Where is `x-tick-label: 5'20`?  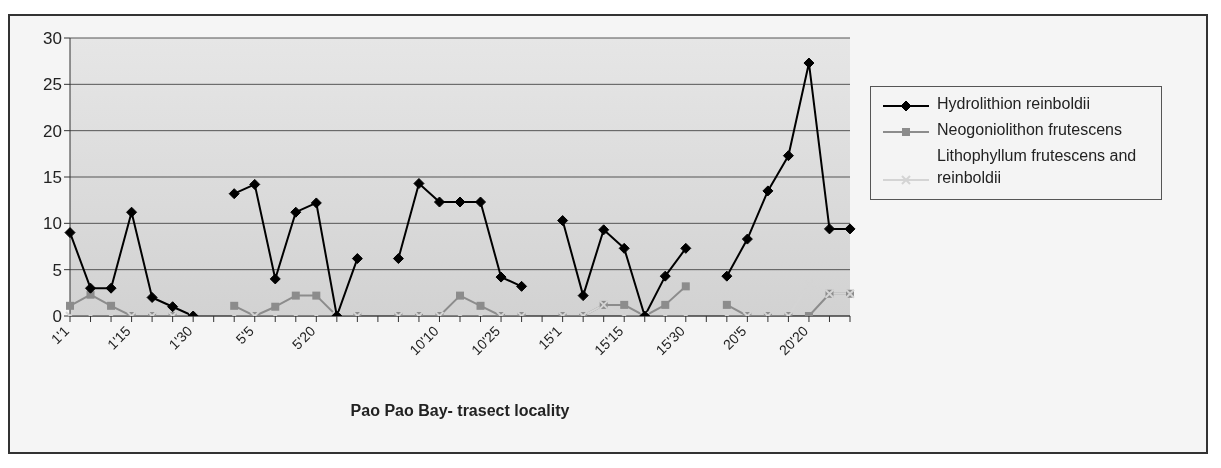 x-tick-label: 5'20 is located at coordinates (303, 337).